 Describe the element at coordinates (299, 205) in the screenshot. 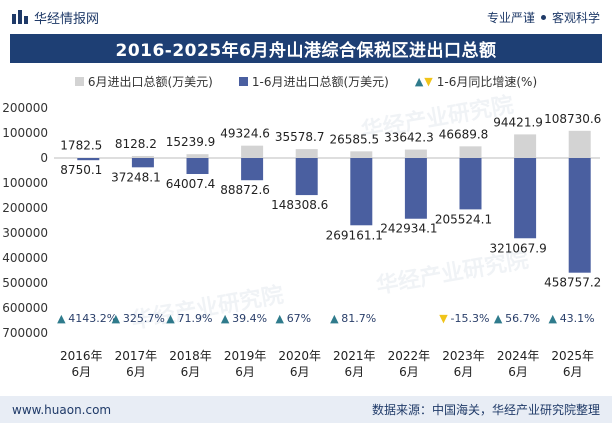

I see `cumulative-data-label: 148308.6` at that location.